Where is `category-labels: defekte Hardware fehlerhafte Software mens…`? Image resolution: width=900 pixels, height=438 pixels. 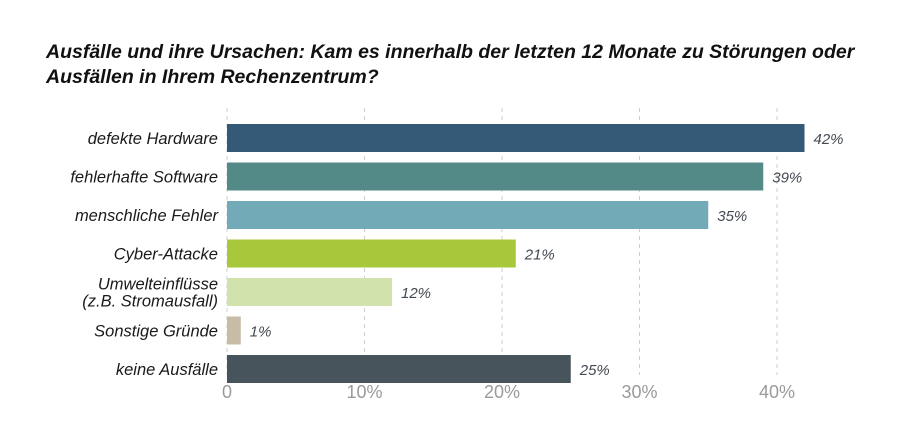
category-labels: defekte Hardware fehlerhafte Software mens… is located at coordinates (144, 254).